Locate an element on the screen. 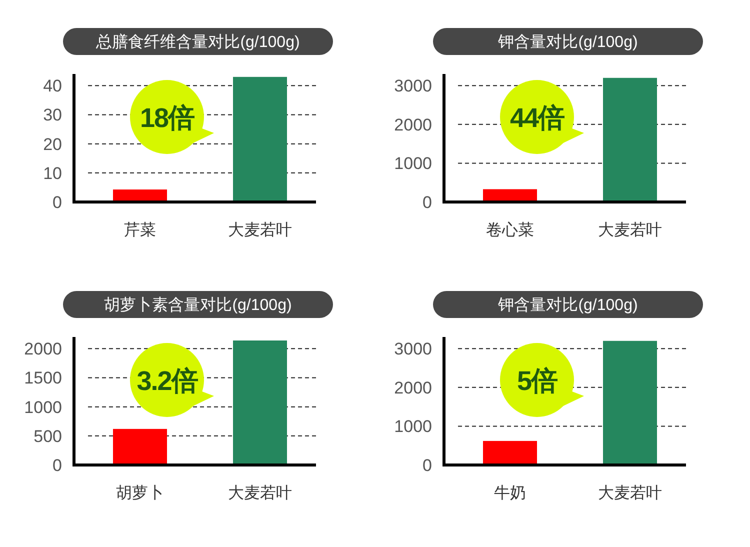 This screenshot has height=547, width=750. annotation: 18倍 is located at coordinates (168, 118).